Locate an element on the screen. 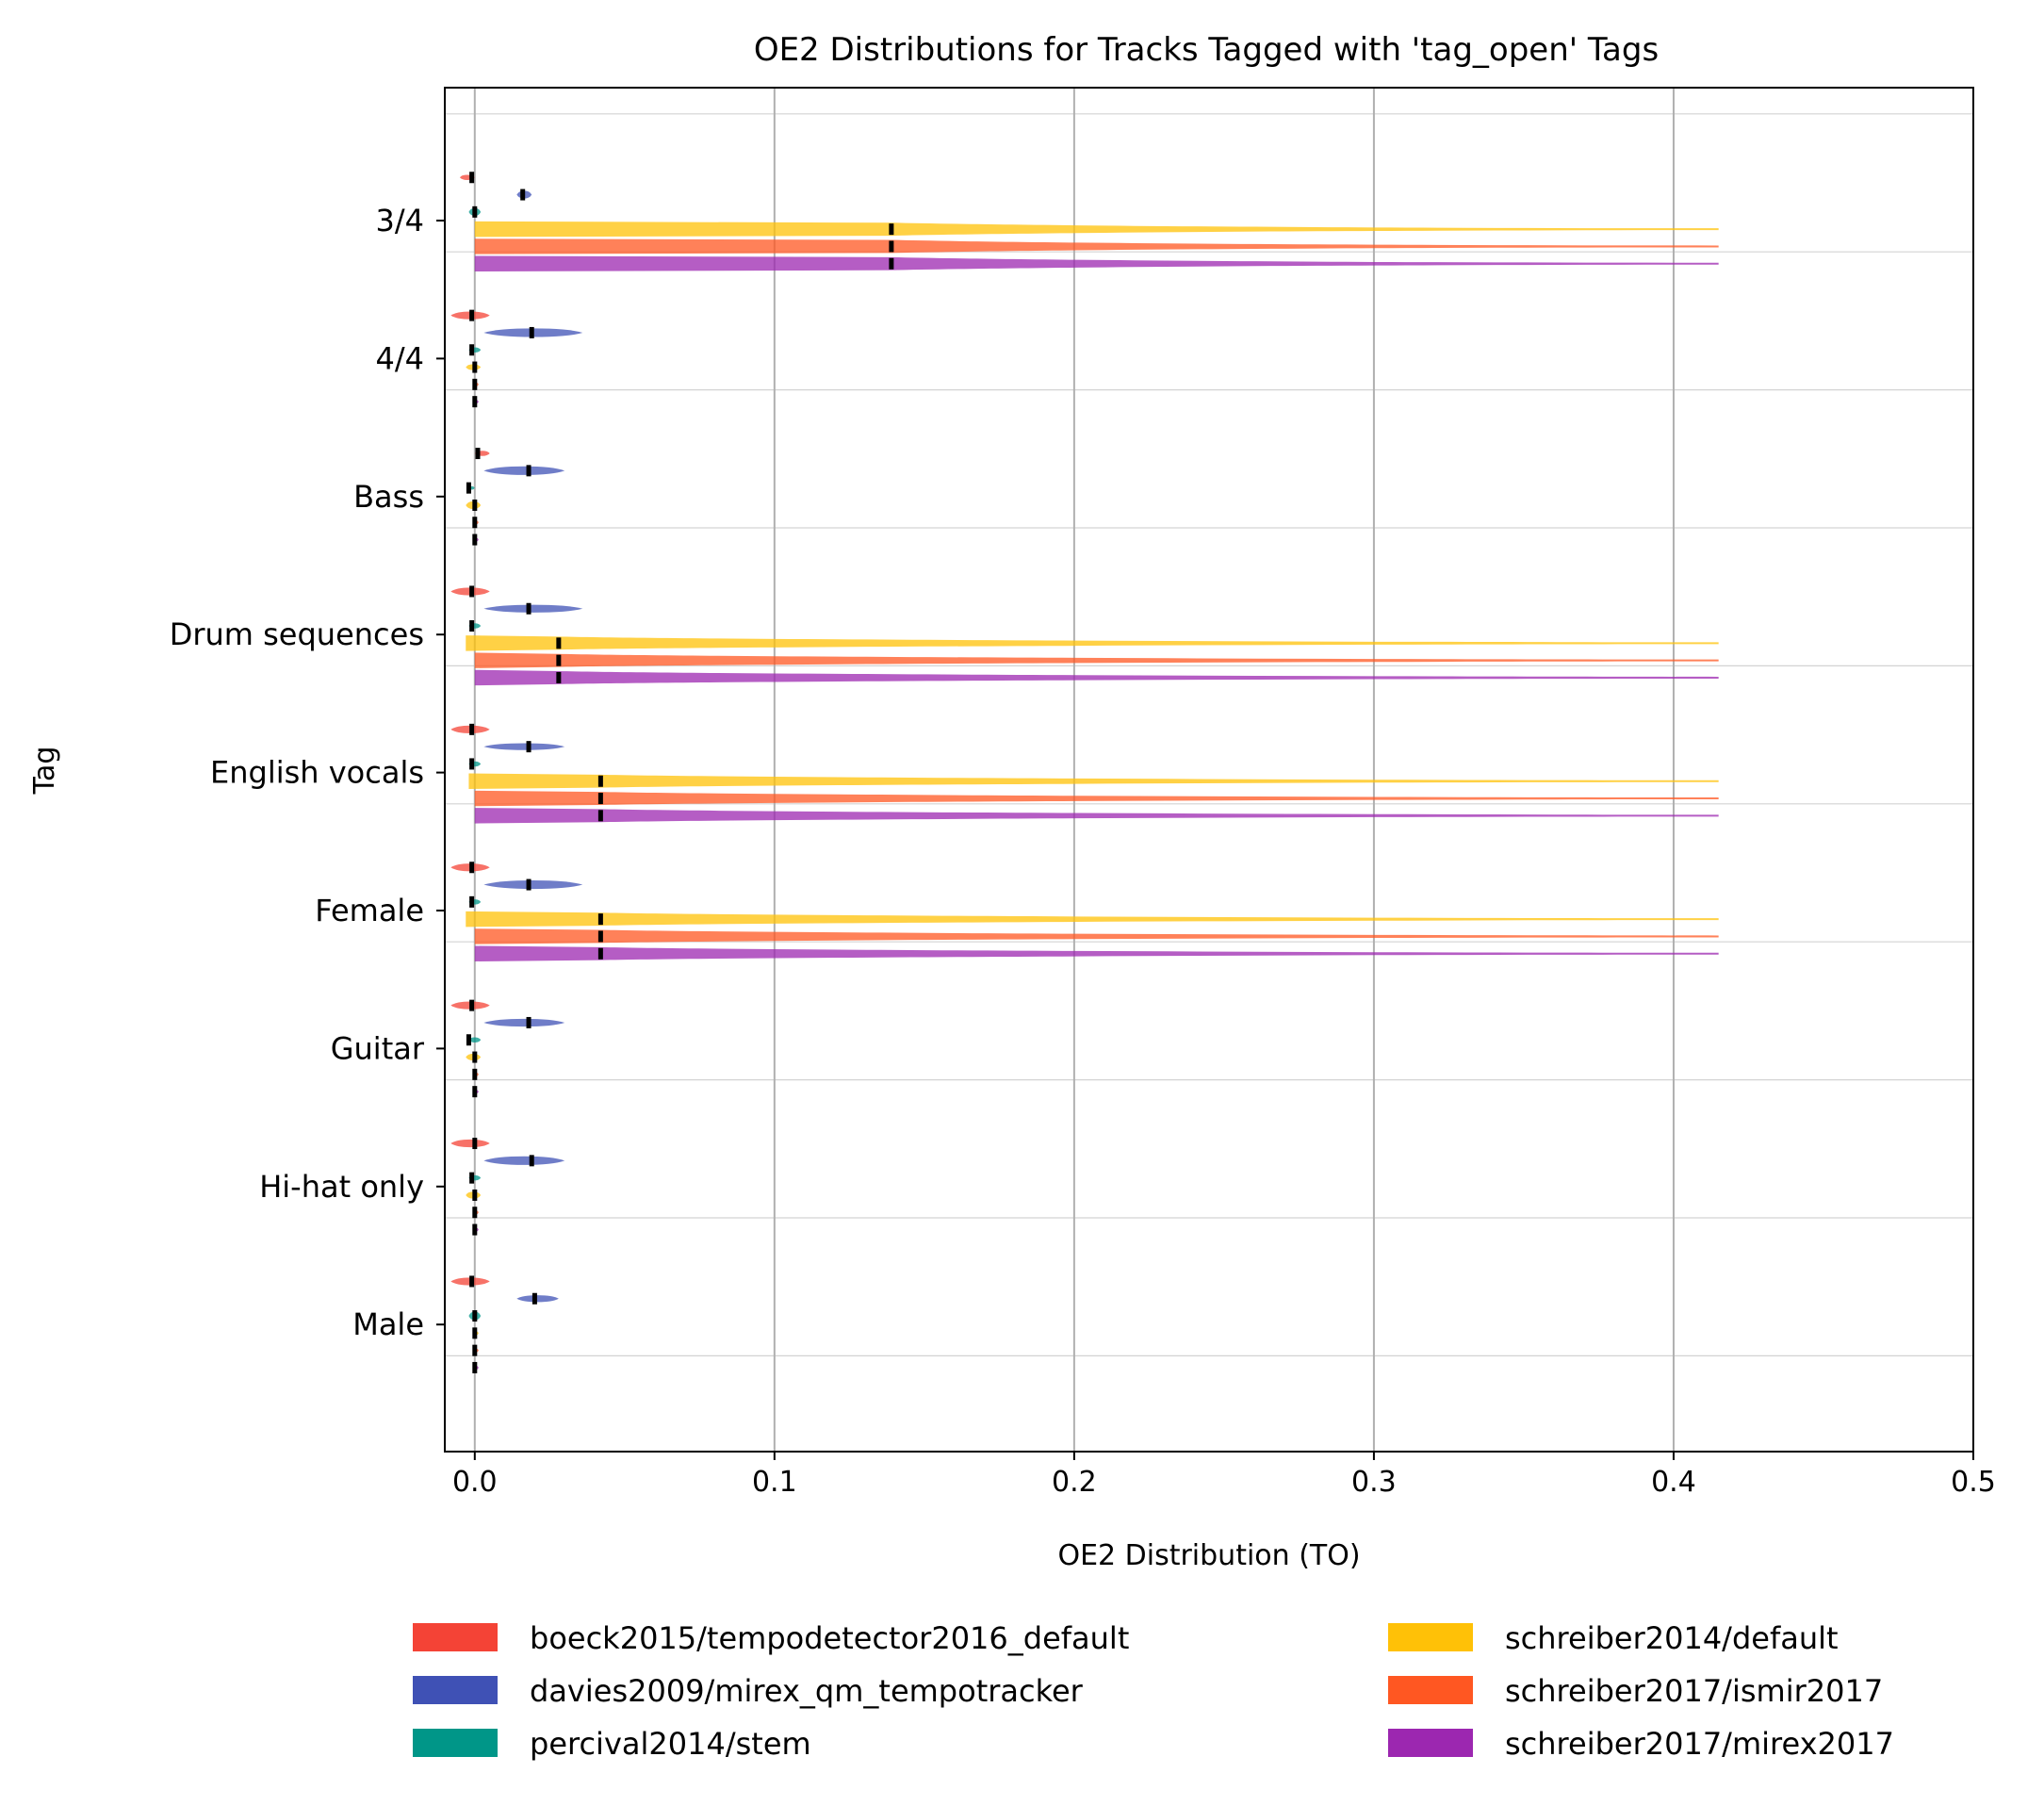  x-tick-label: 0.4 is located at coordinates (1673, 1482).